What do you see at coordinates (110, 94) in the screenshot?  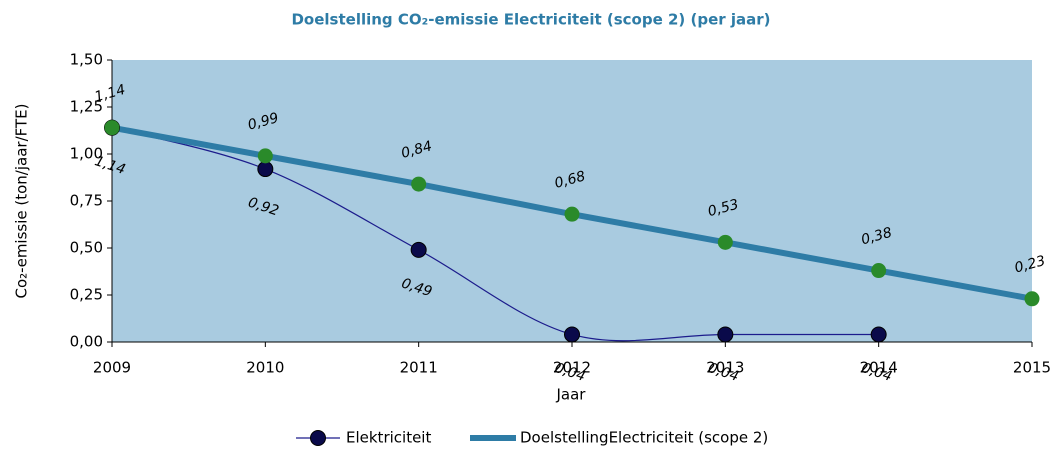 I see `data-label: 1,14` at bounding box center [110, 94].